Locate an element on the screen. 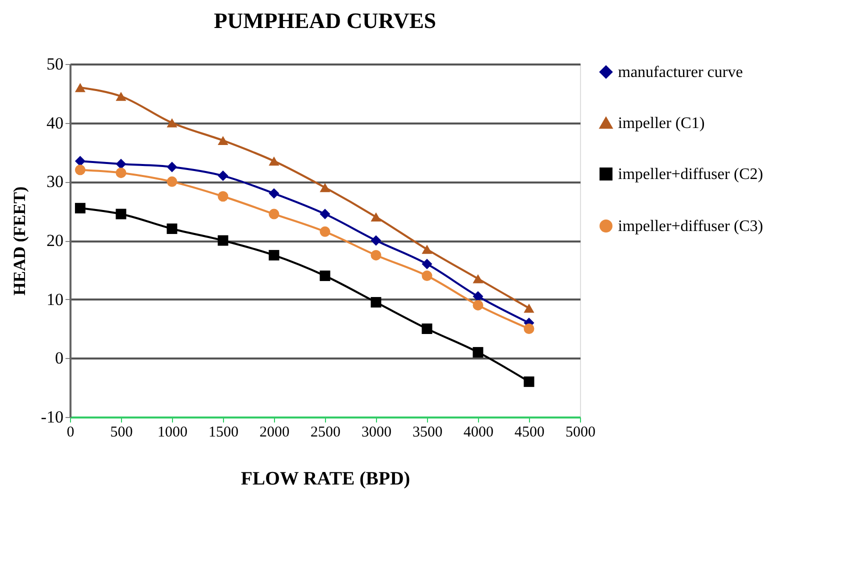 This screenshot has width=856, height=569. x-tick-label: 5000 is located at coordinates (581, 432).